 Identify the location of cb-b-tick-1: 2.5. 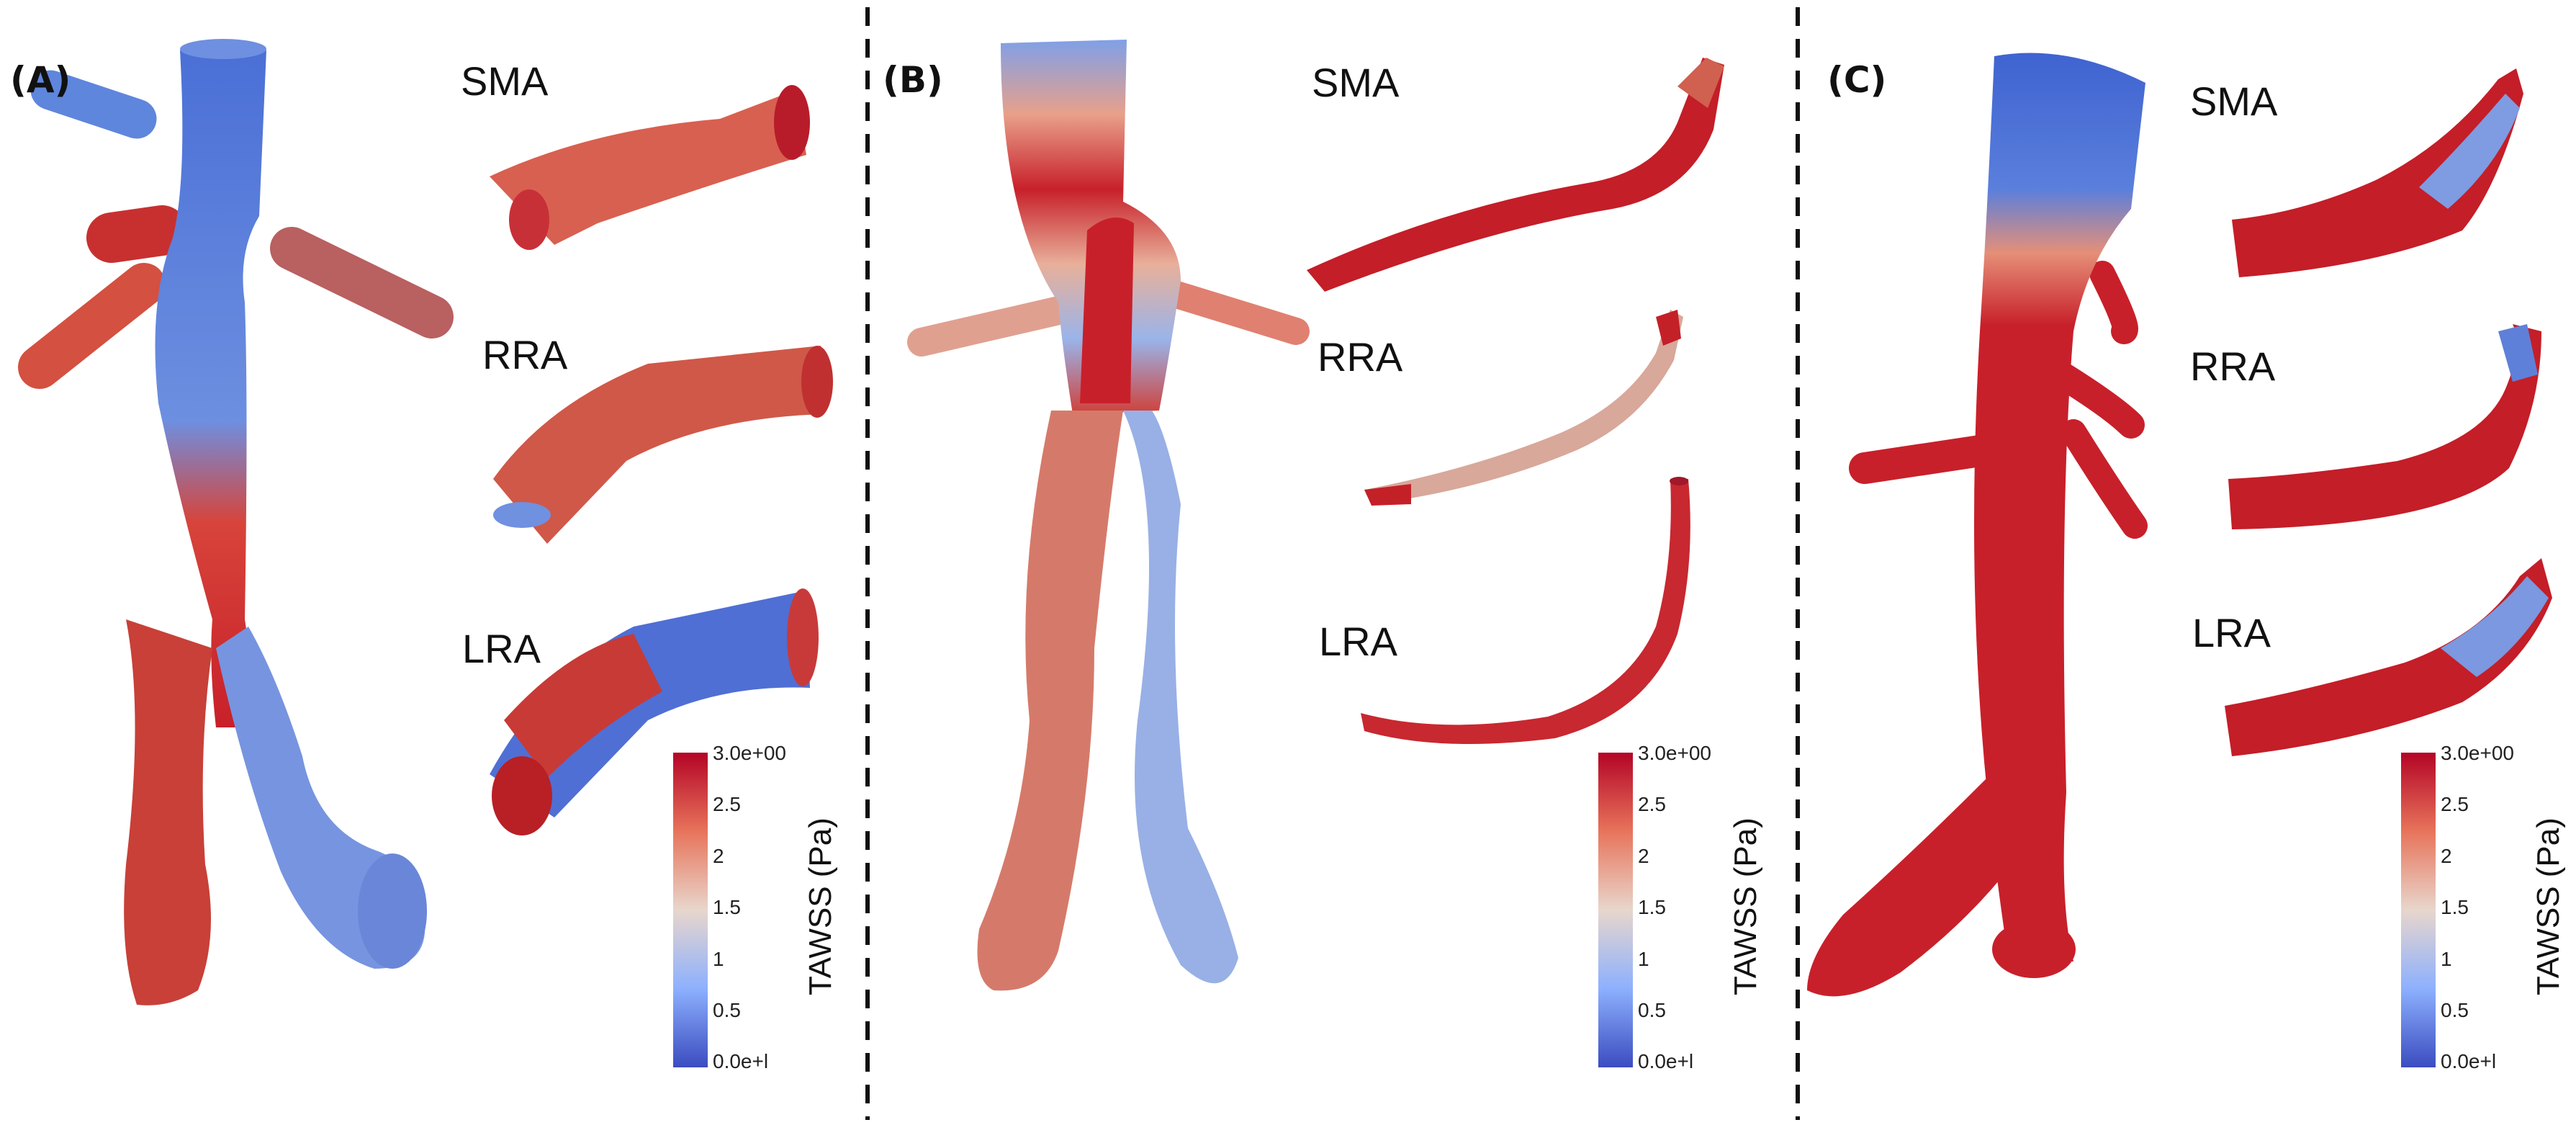
(1652, 804).